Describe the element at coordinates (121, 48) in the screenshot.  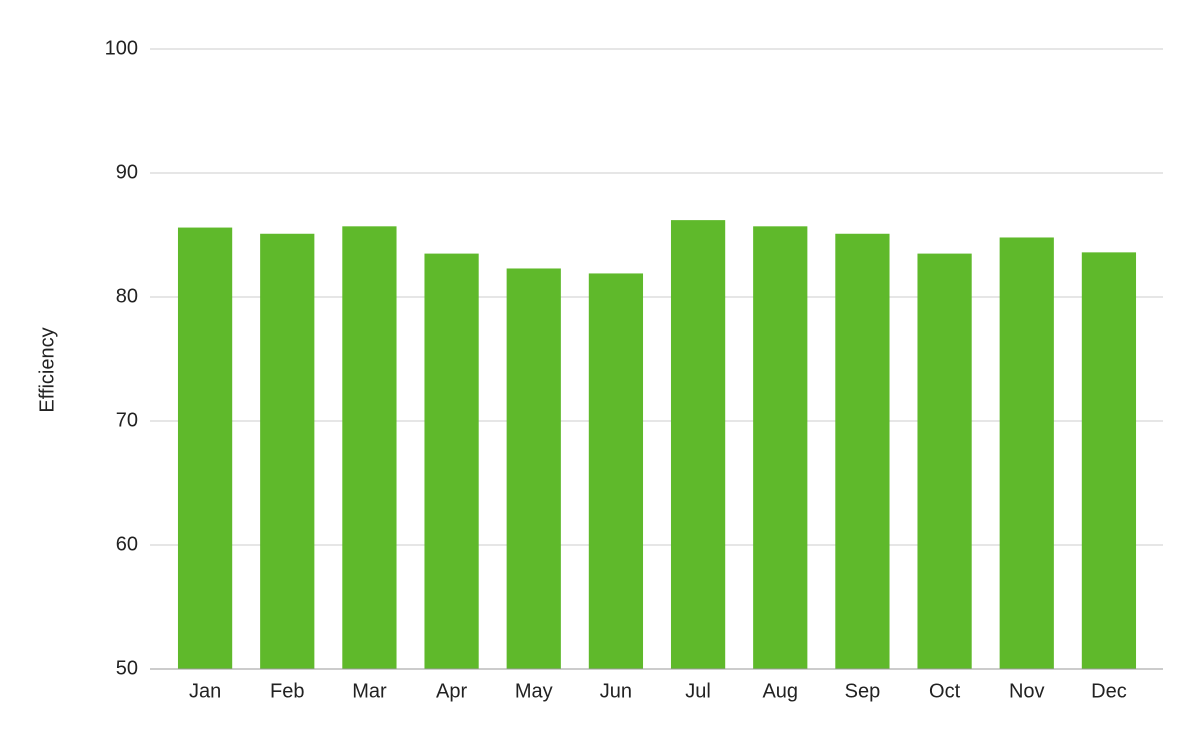
I see `y-tick-label: 100` at that location.